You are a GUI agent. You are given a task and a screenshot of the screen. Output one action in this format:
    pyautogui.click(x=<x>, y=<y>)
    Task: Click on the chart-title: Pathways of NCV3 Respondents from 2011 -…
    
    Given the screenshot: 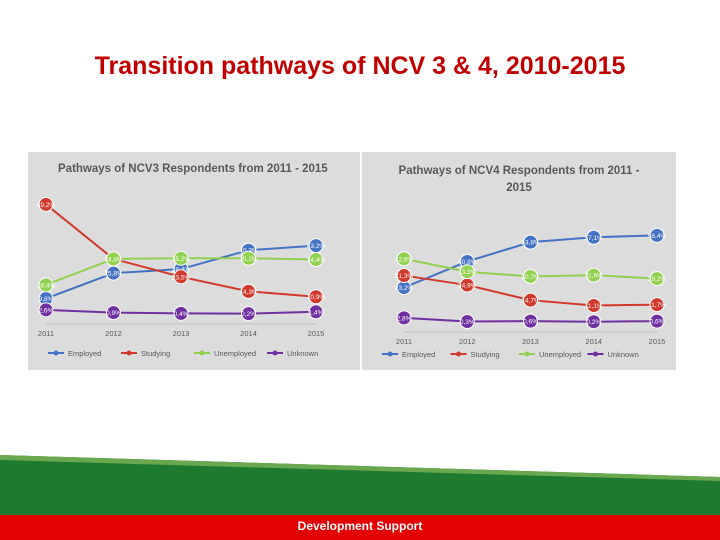 What is the action you would take?
    pyautogui.click(x=193, y=169)
    